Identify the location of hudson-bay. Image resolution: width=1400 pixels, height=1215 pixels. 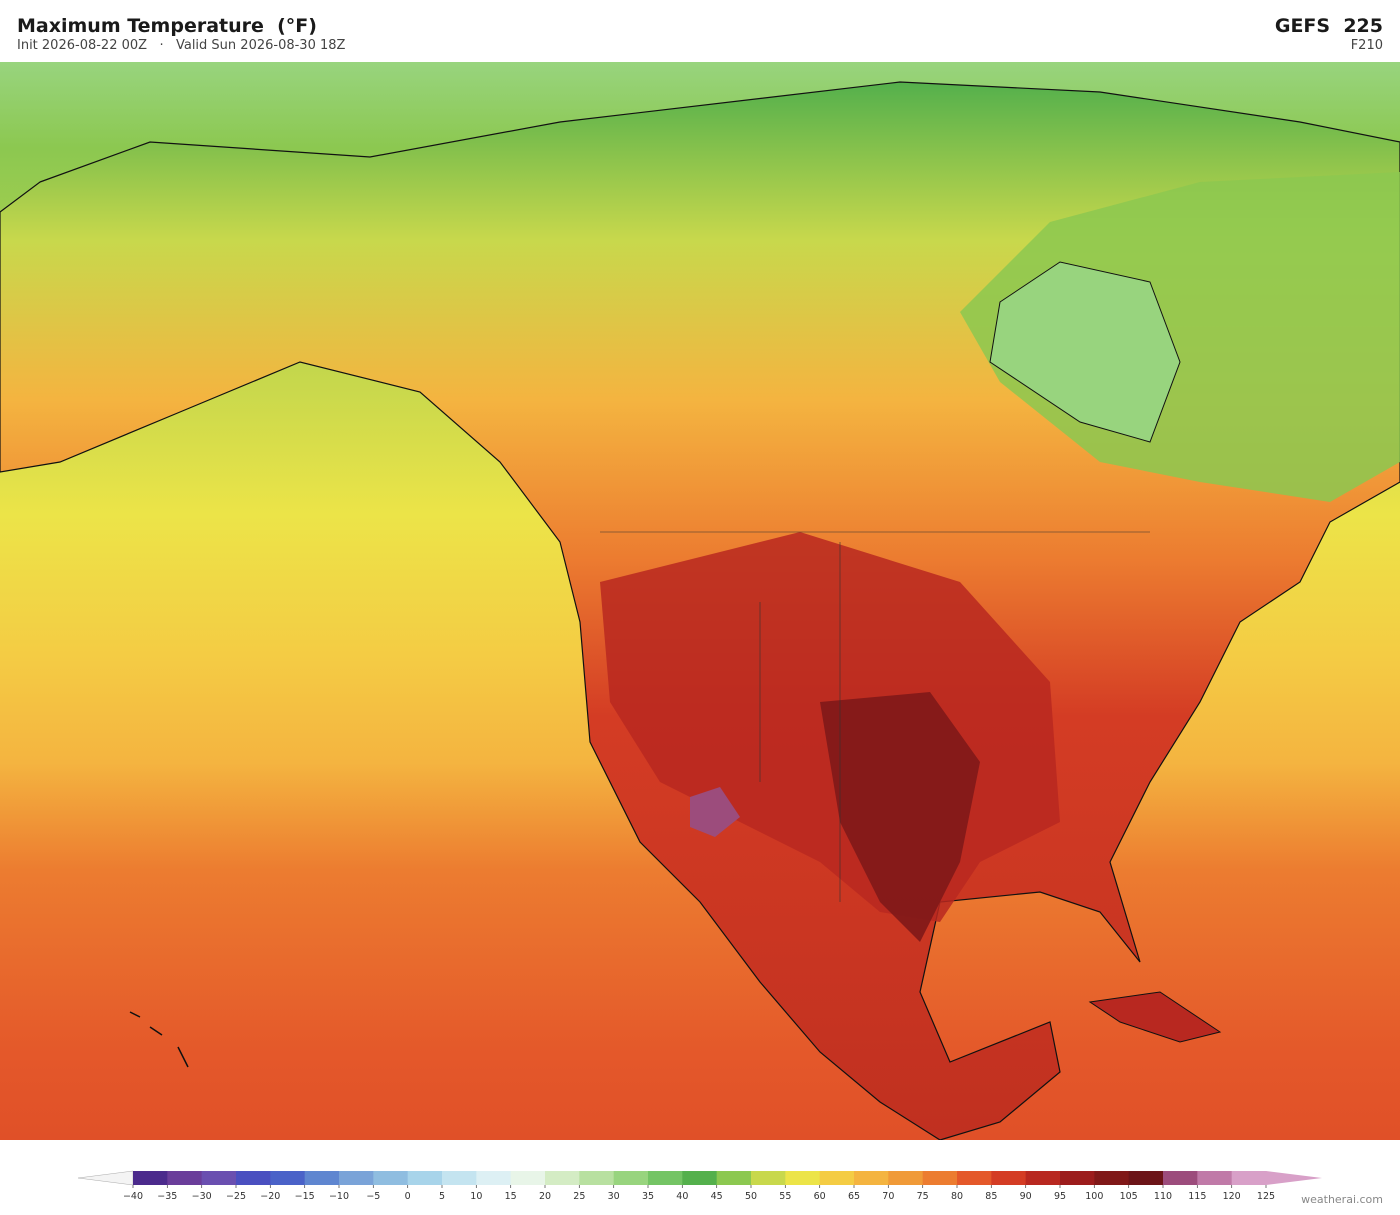
(1085, 352).